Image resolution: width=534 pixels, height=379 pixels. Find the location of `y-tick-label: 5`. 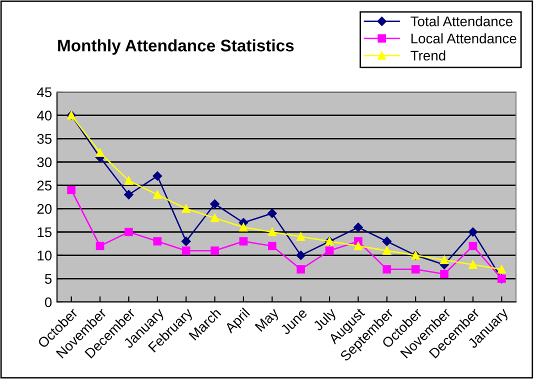

y-tick-label: 5 is located at coordinates (48, 279).